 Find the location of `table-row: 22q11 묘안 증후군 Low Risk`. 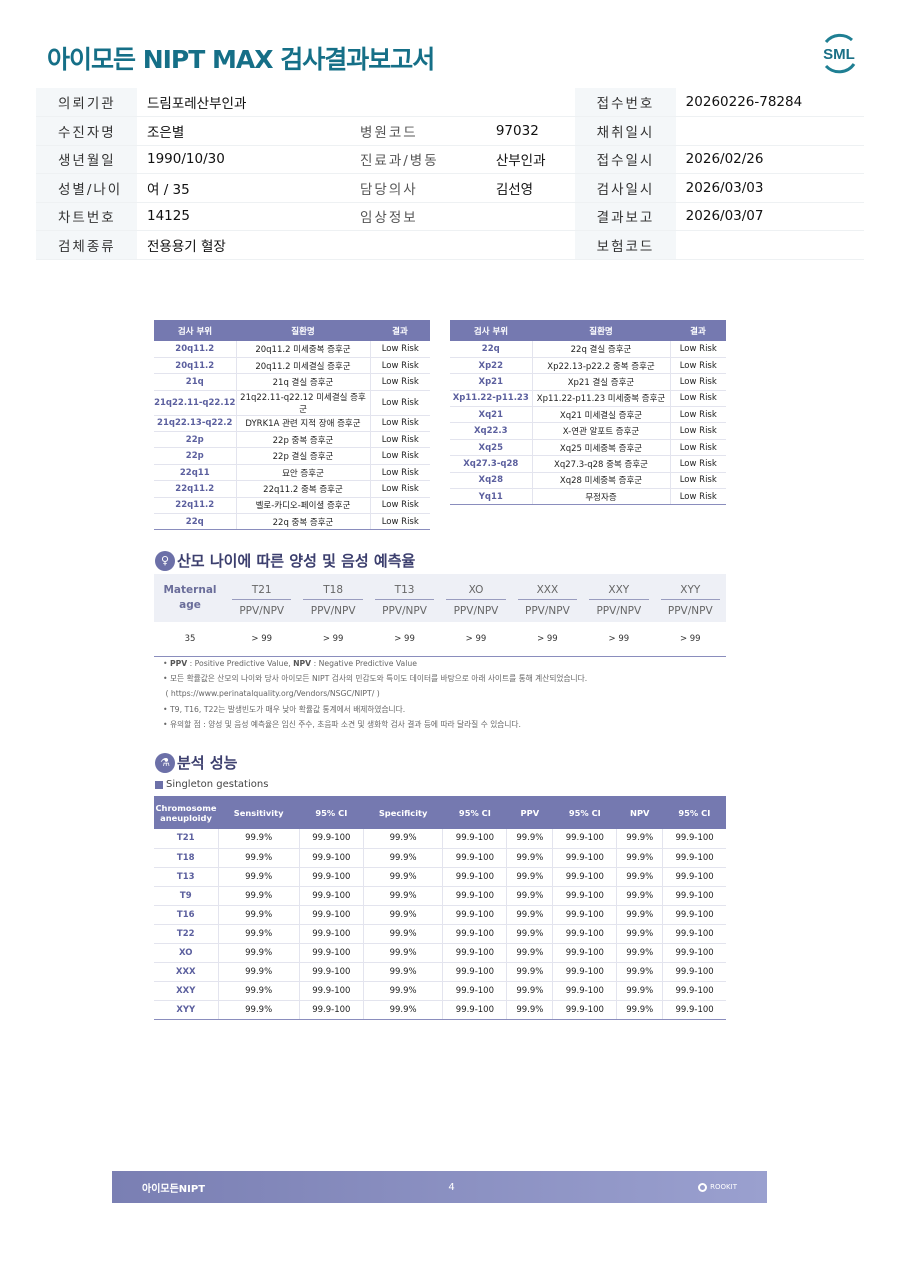

table-row: 22q11 묘안 증후군 Low Risk is located at coordinates (292, 473).